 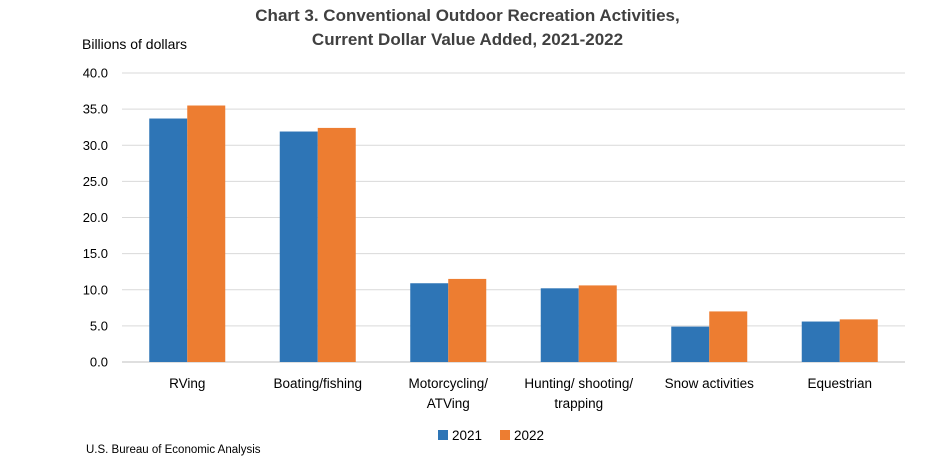 I want to click on chart-subtitle: Current Dollar Value Added, 2021-2022, so click(x=467, y=39).